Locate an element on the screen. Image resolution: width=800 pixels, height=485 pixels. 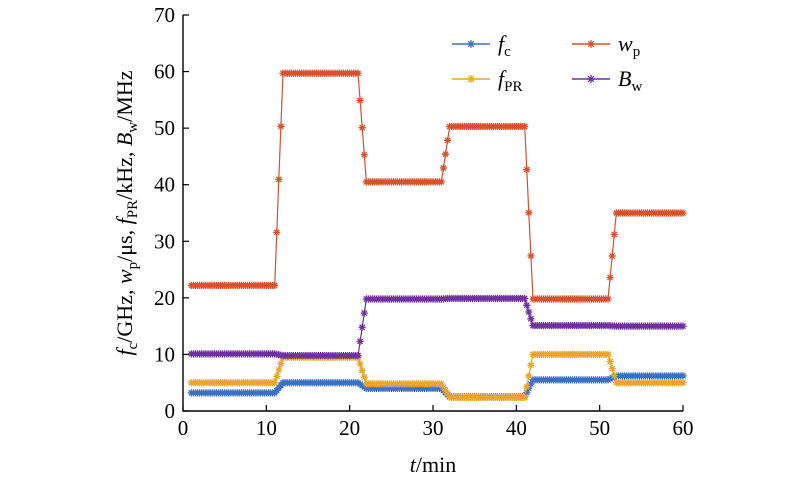
x-axis-title: t/min is located at coordinates (433, 464).